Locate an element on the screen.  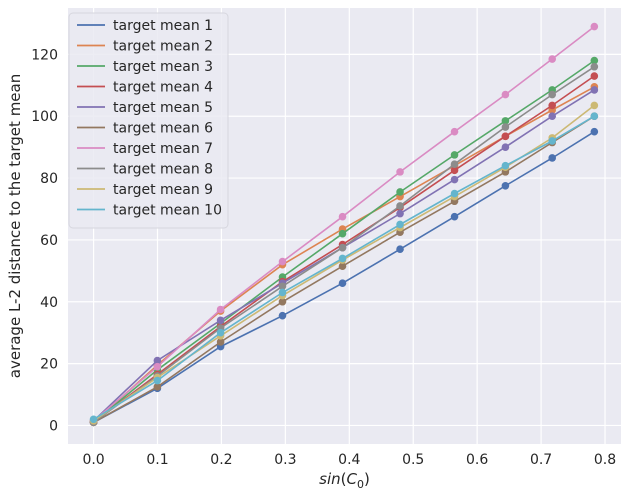
x-tick-label: 0.4 is located at coordinates (349, 460).